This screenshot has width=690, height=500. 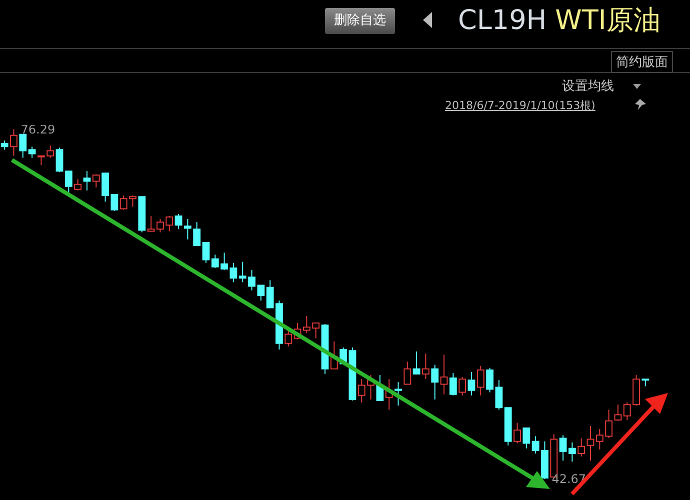 I want to click on text: 删除自选, so click(x=360, y=21).